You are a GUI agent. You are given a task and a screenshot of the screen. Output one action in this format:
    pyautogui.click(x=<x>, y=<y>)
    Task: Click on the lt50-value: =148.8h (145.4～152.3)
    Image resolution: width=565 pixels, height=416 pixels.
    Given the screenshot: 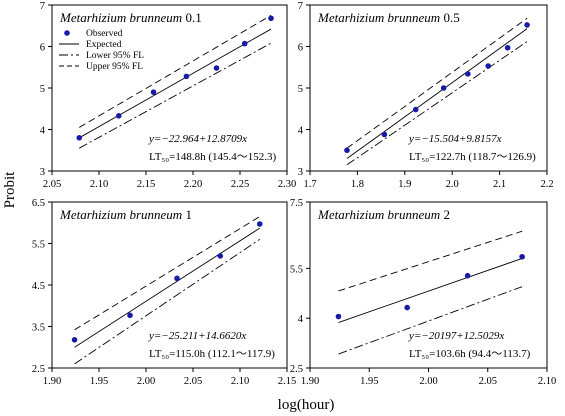 What is the action you would take?
    pyautogui.click(x=222, y=157)
    